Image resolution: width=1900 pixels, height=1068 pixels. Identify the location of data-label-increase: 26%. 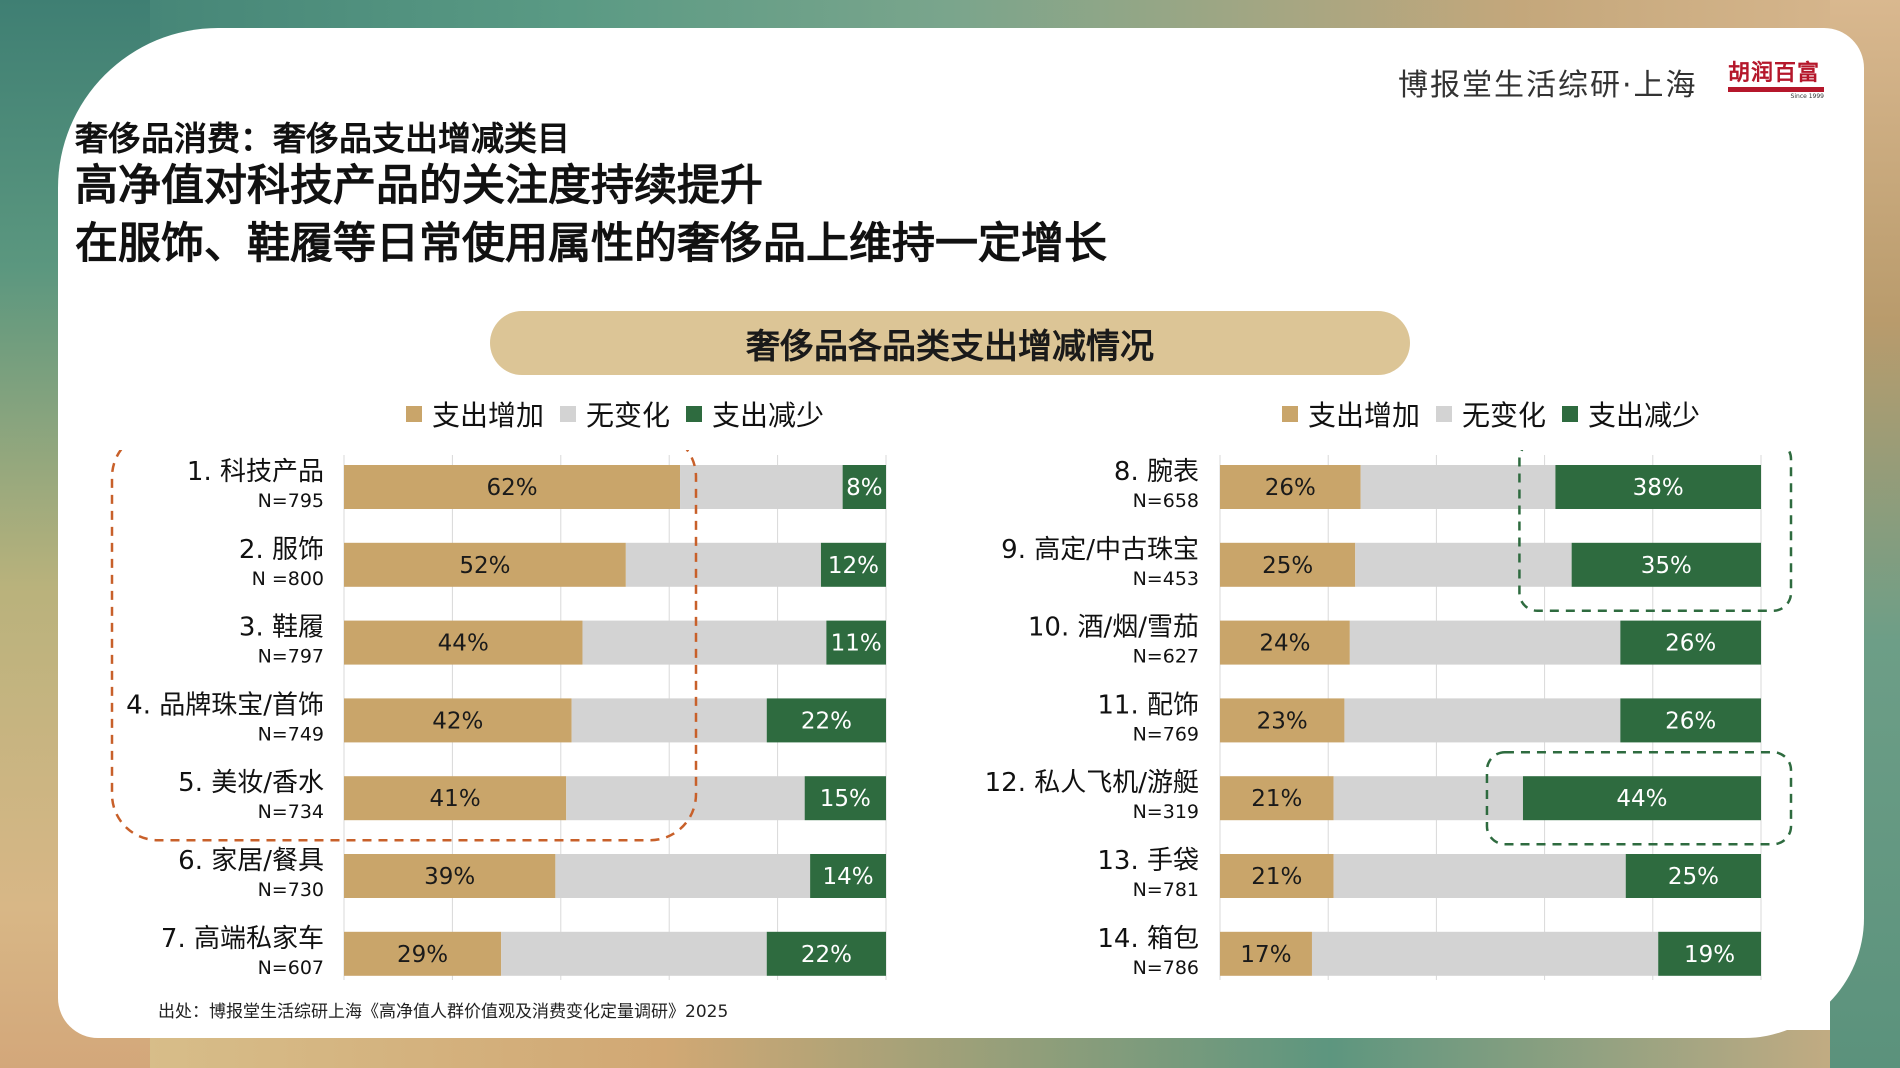
(1290, 488).